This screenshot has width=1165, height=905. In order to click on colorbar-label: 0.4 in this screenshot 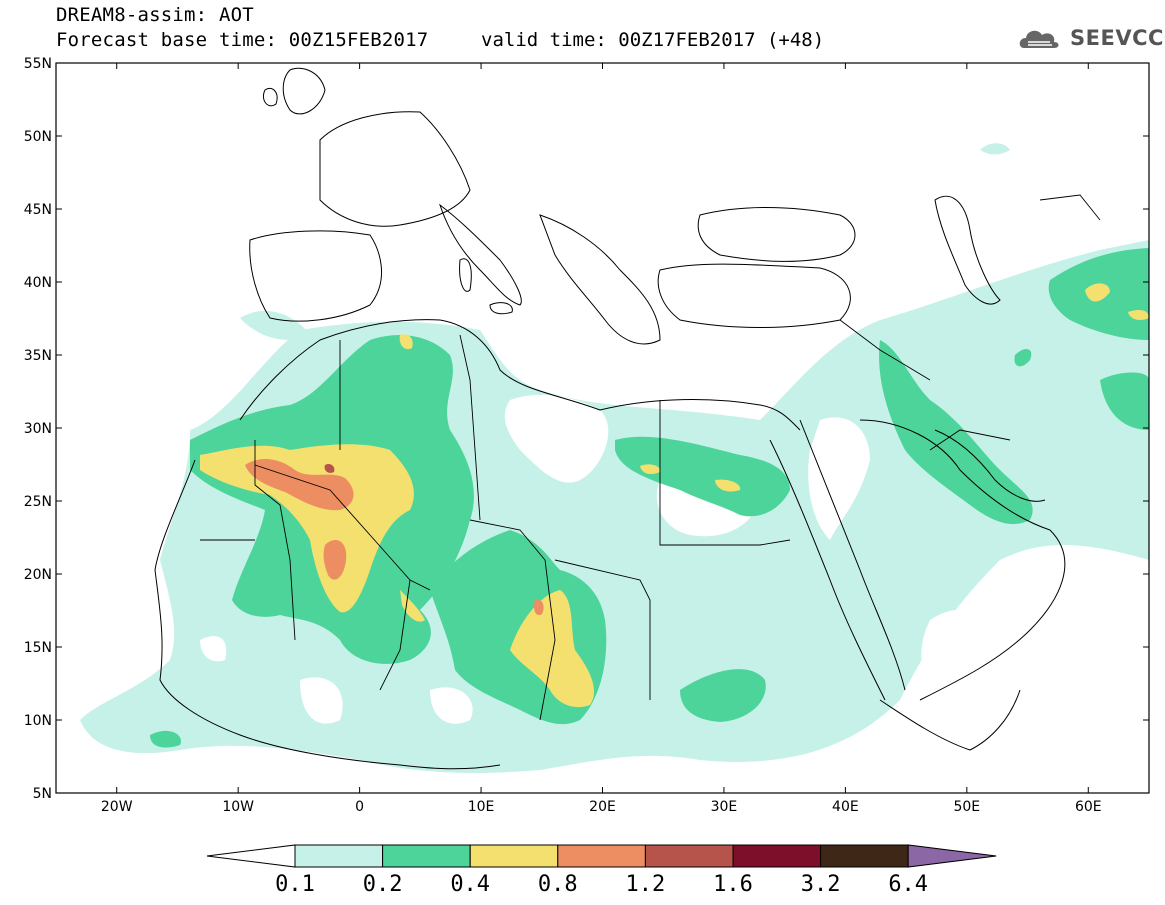, I will do `click(470, 884)`.